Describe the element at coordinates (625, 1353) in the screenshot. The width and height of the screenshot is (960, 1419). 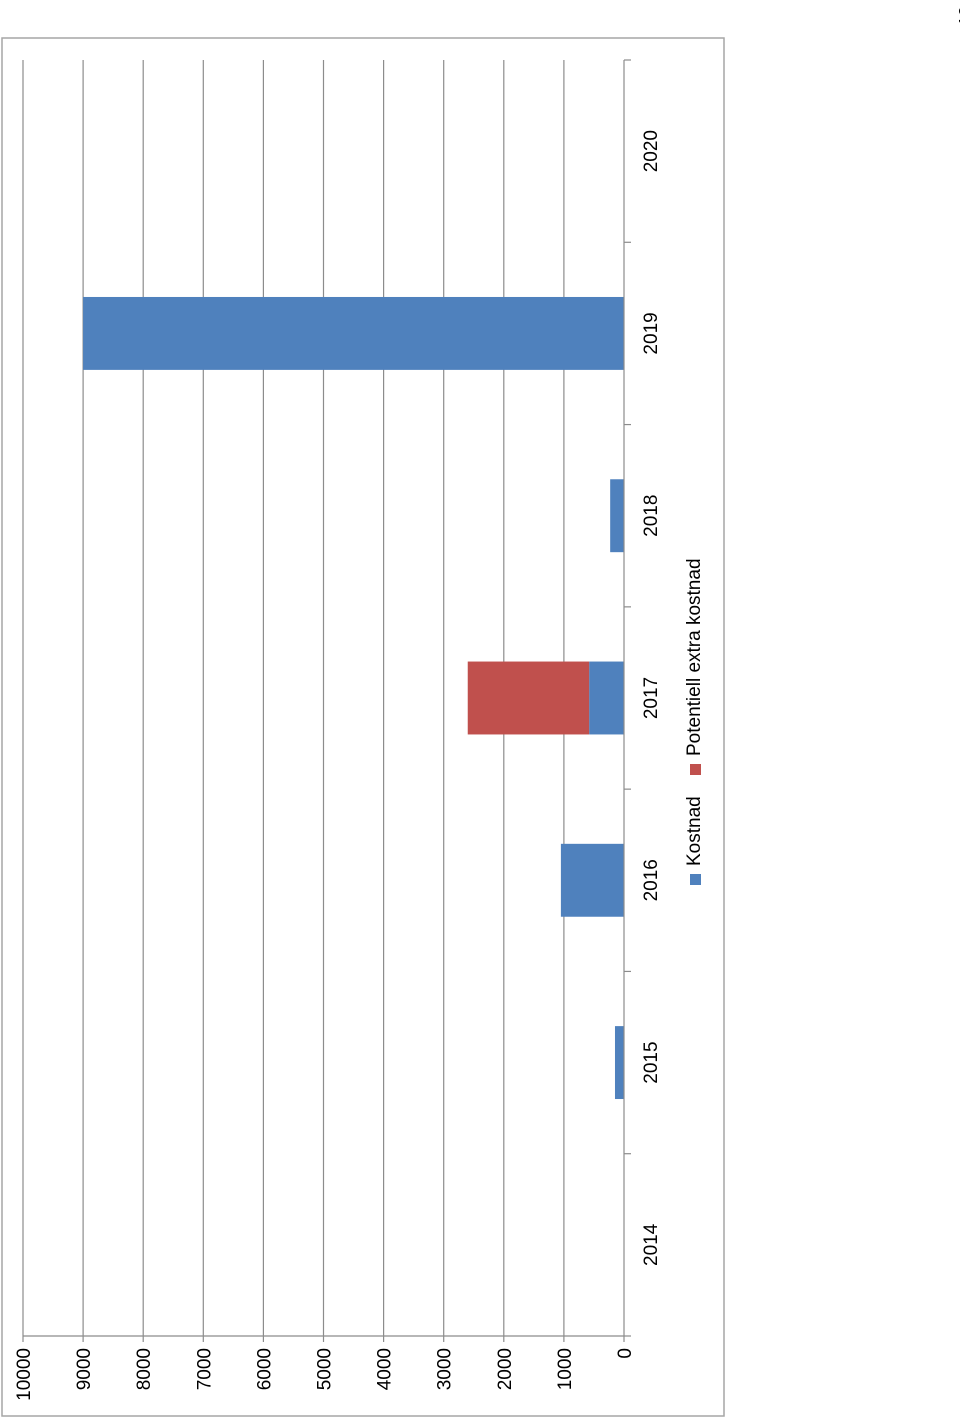
I see `value-tick-label: 0` at that location.